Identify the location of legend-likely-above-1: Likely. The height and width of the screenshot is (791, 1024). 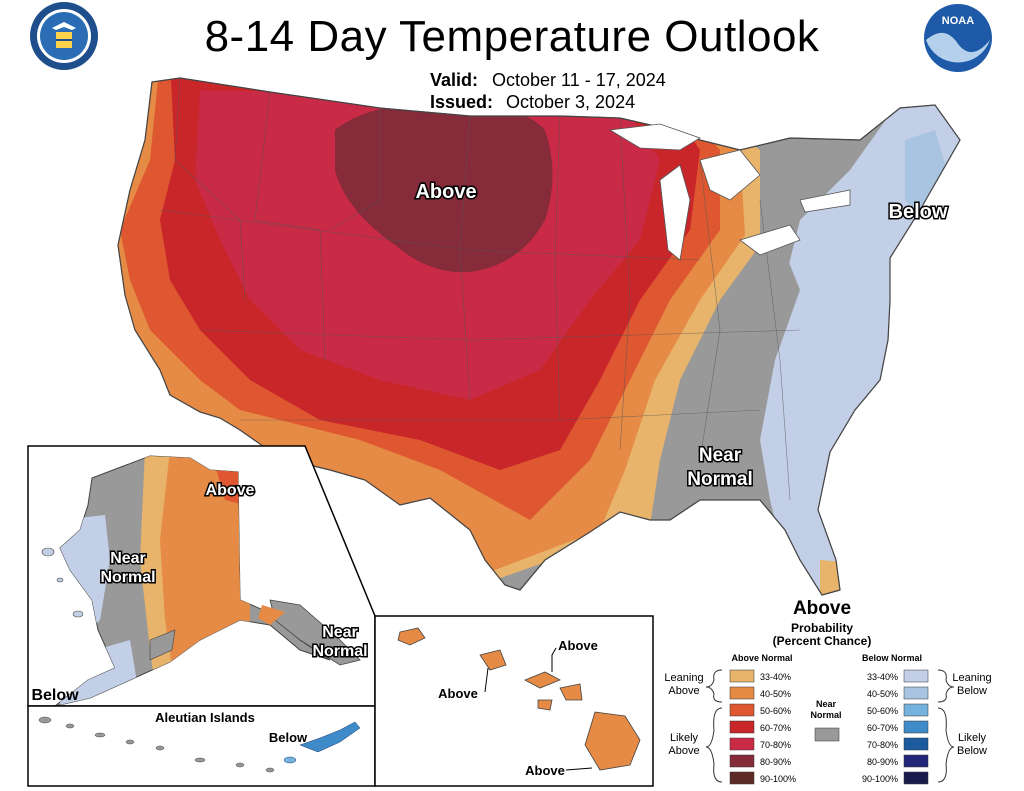
(684, 738).